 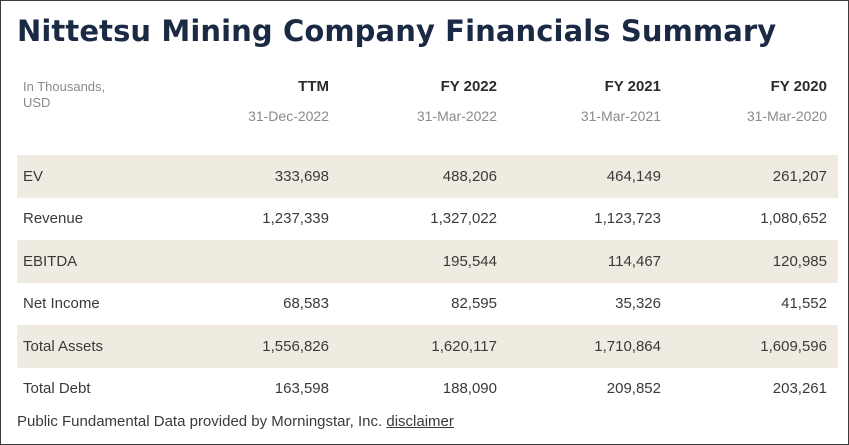 I want to click on table-cell: 35,326, so click(x=638, y=304).